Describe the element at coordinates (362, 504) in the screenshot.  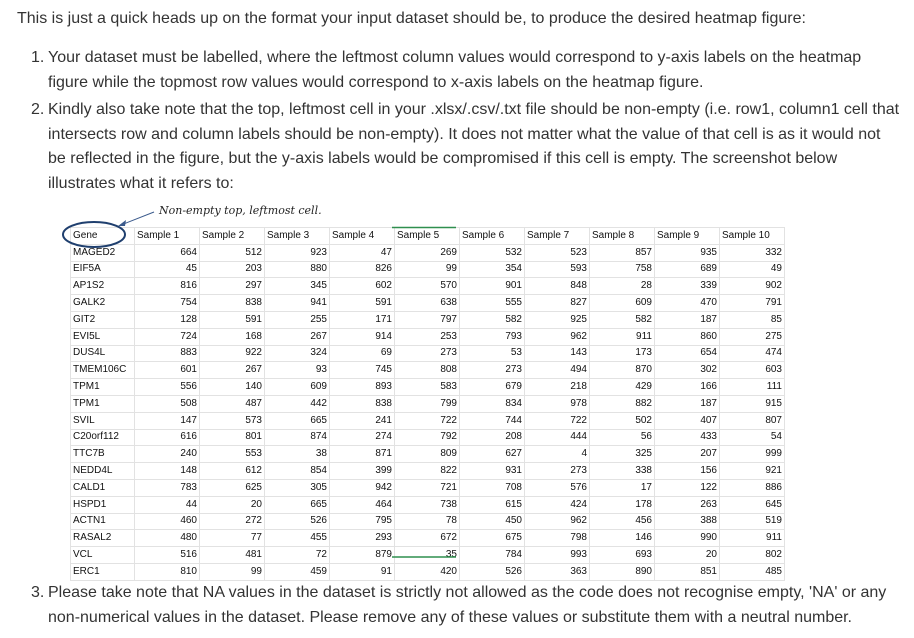
I see `value-cell: 464` at that location.